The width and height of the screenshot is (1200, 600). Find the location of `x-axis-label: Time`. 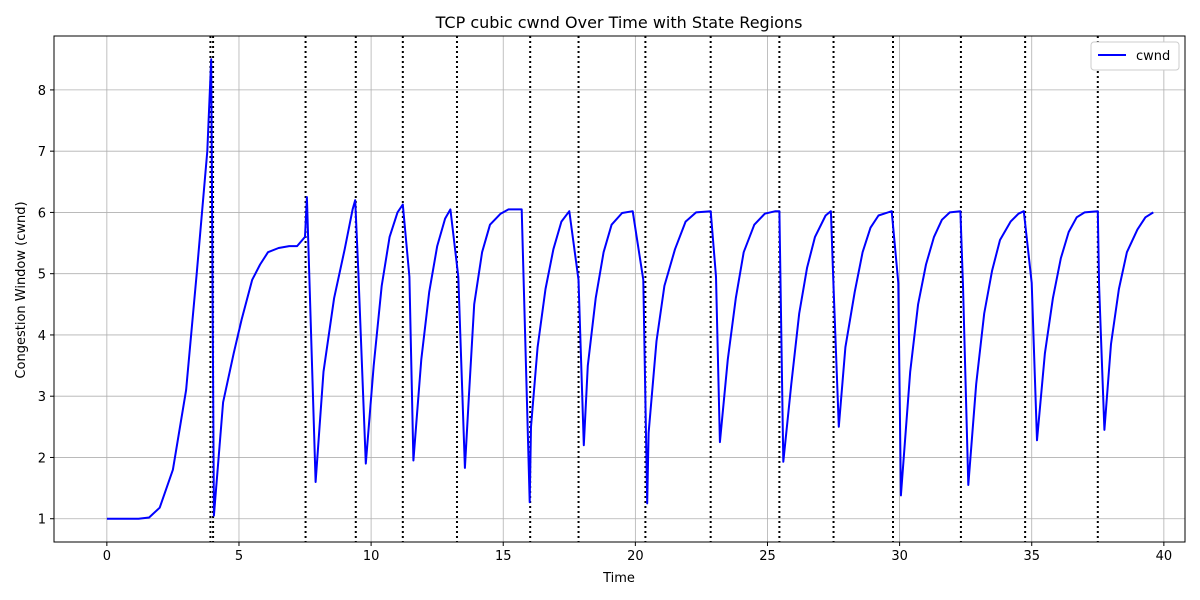

x-axis-label: Time is located at coordinates (618, 578).